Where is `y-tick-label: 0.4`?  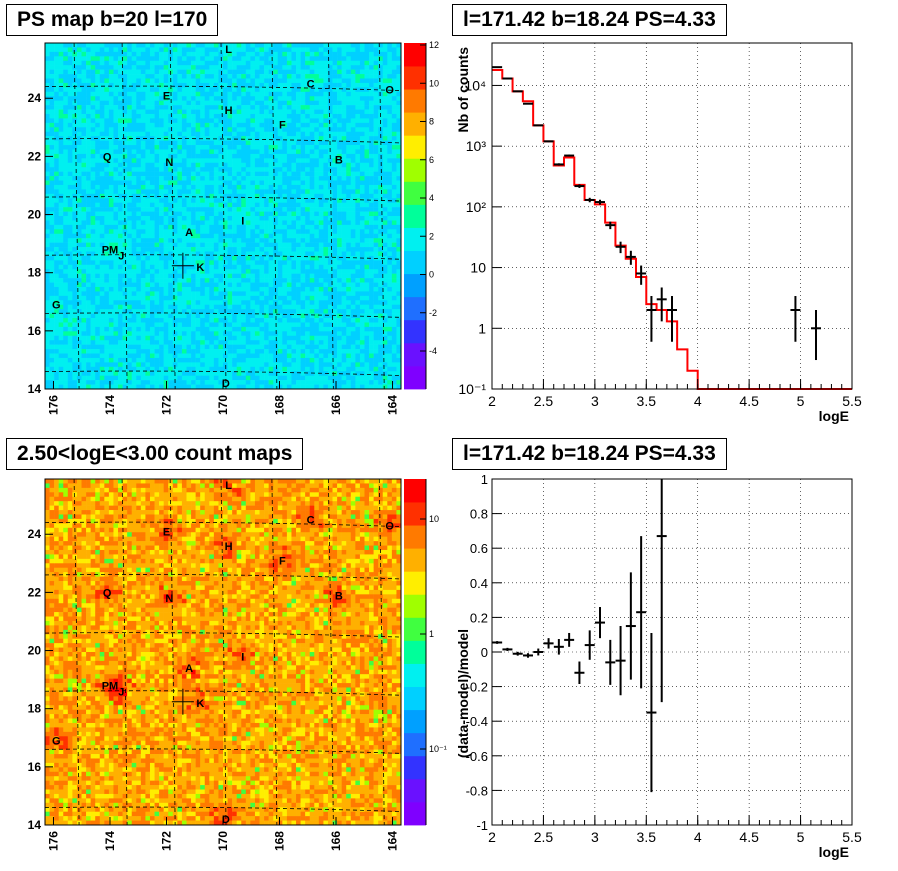
y-tick-label: 0.4 is located at coordinates (479, 583).